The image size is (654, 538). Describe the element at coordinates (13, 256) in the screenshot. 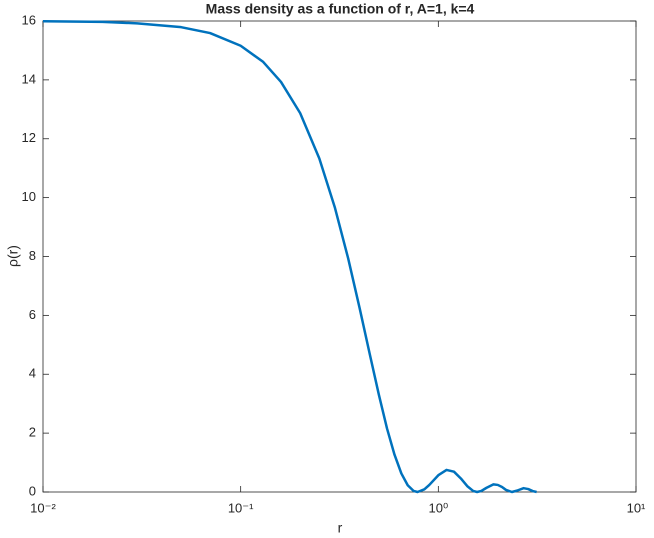

I see `y-axis-label: ρ(r)` at that location.